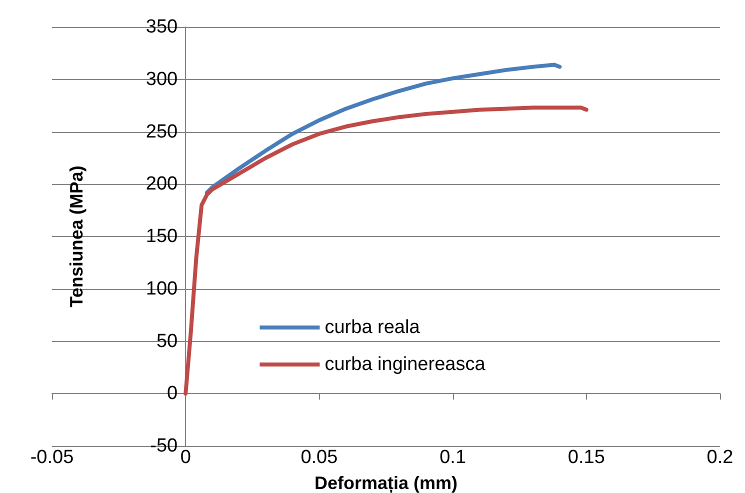 This screenshot has width=745, height=493. What do you see at coordinates (453, 457) in the screenshot?
I see `x-tick-label: 0.1` at bounding box center [453, 457].